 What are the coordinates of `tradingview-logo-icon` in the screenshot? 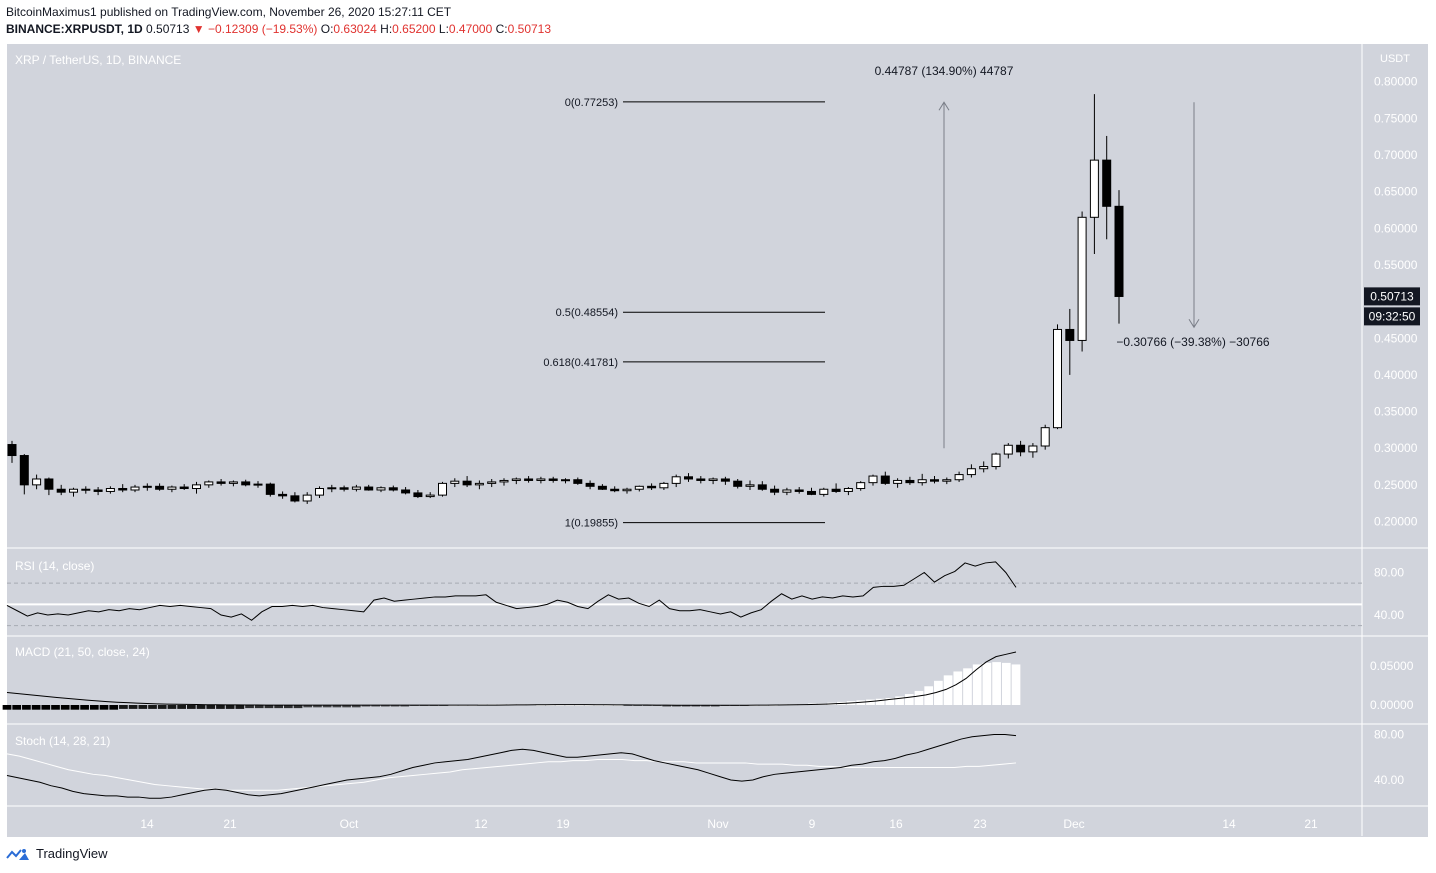 It's located at (17, 854).